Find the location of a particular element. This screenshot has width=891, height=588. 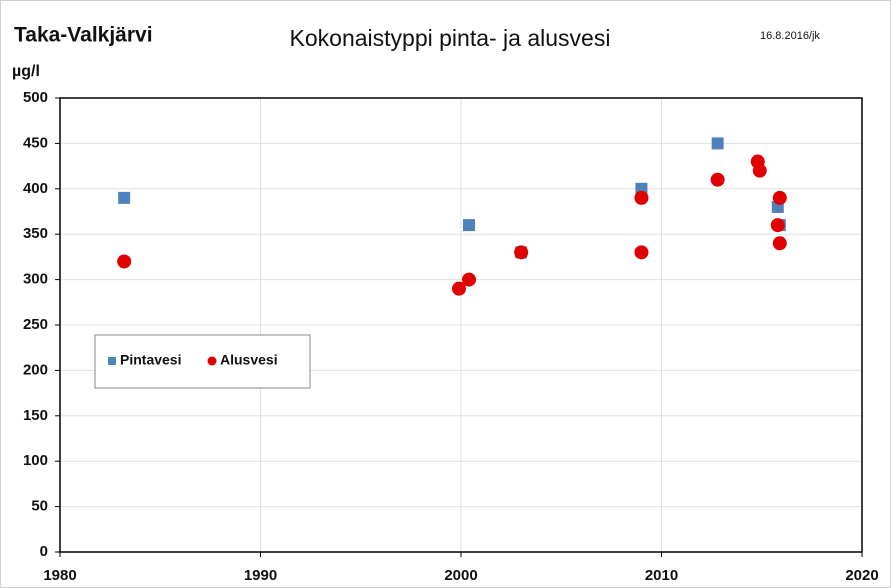

x-tick-label: 1980 is located at coordinates (59, 575).